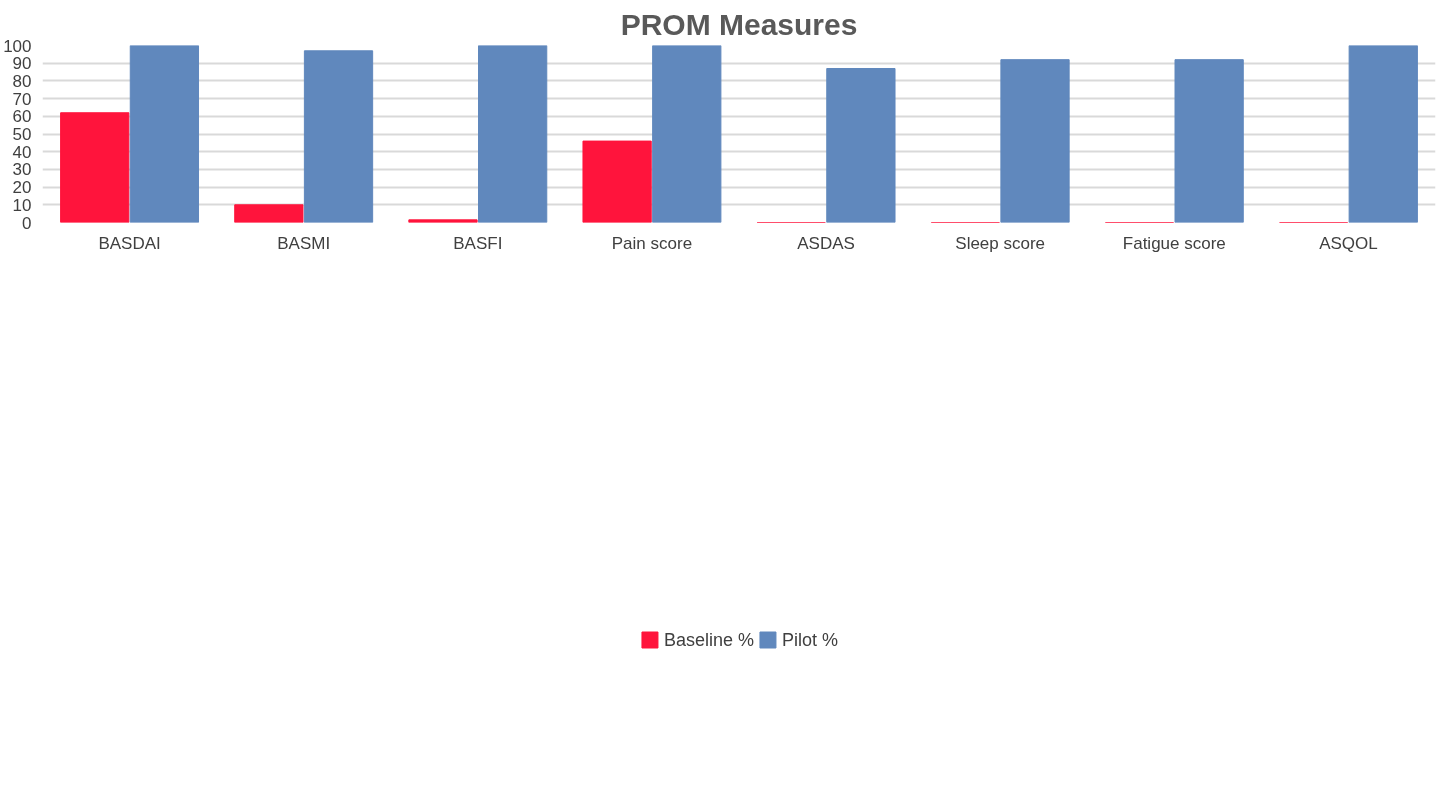 The height and width of the screenshot is (785, 1448). I want to click on y-tick-label: 60, so click(22, 117).